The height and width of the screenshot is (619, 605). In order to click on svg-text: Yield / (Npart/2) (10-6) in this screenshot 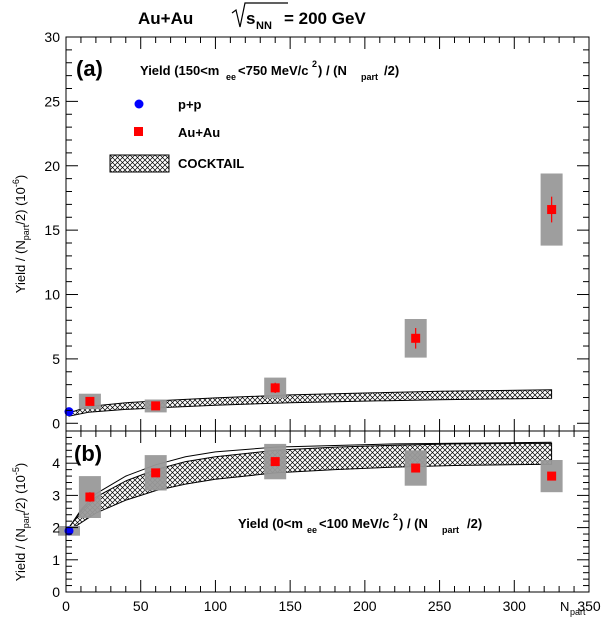, I will do `click(21, 234)`.